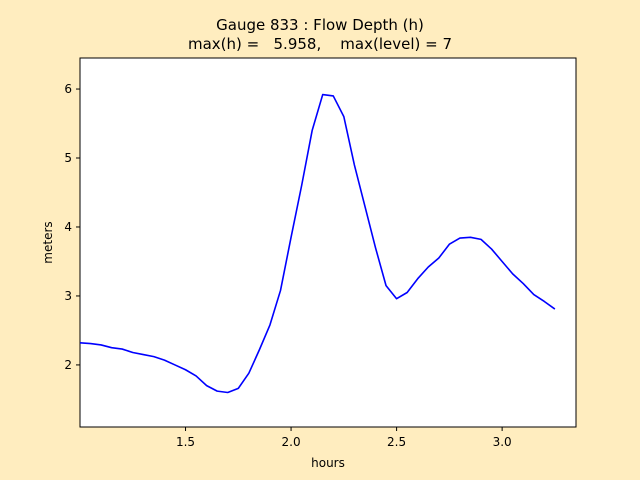 The width and height of the screenshot is (640, 480). I want to click on chart-subtitle: max(h) = 5.958, max(level) = 7, so click(320, 44).